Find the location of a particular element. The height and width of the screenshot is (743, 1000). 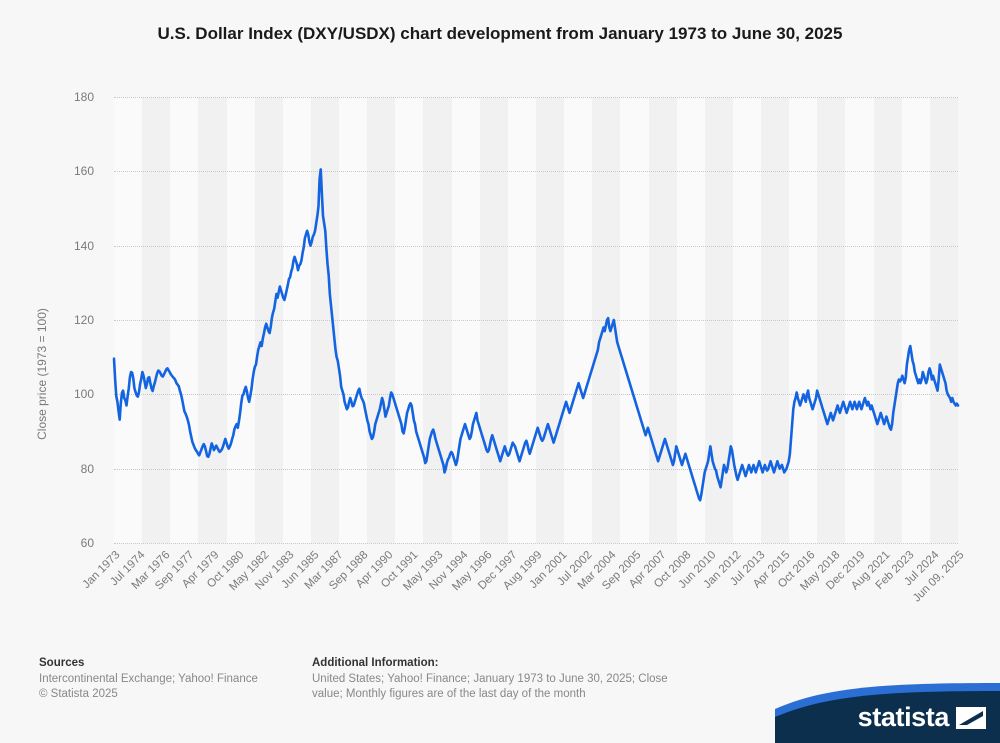

sources-text-2: © Statista 2025 is located at coordinates (78, 694).